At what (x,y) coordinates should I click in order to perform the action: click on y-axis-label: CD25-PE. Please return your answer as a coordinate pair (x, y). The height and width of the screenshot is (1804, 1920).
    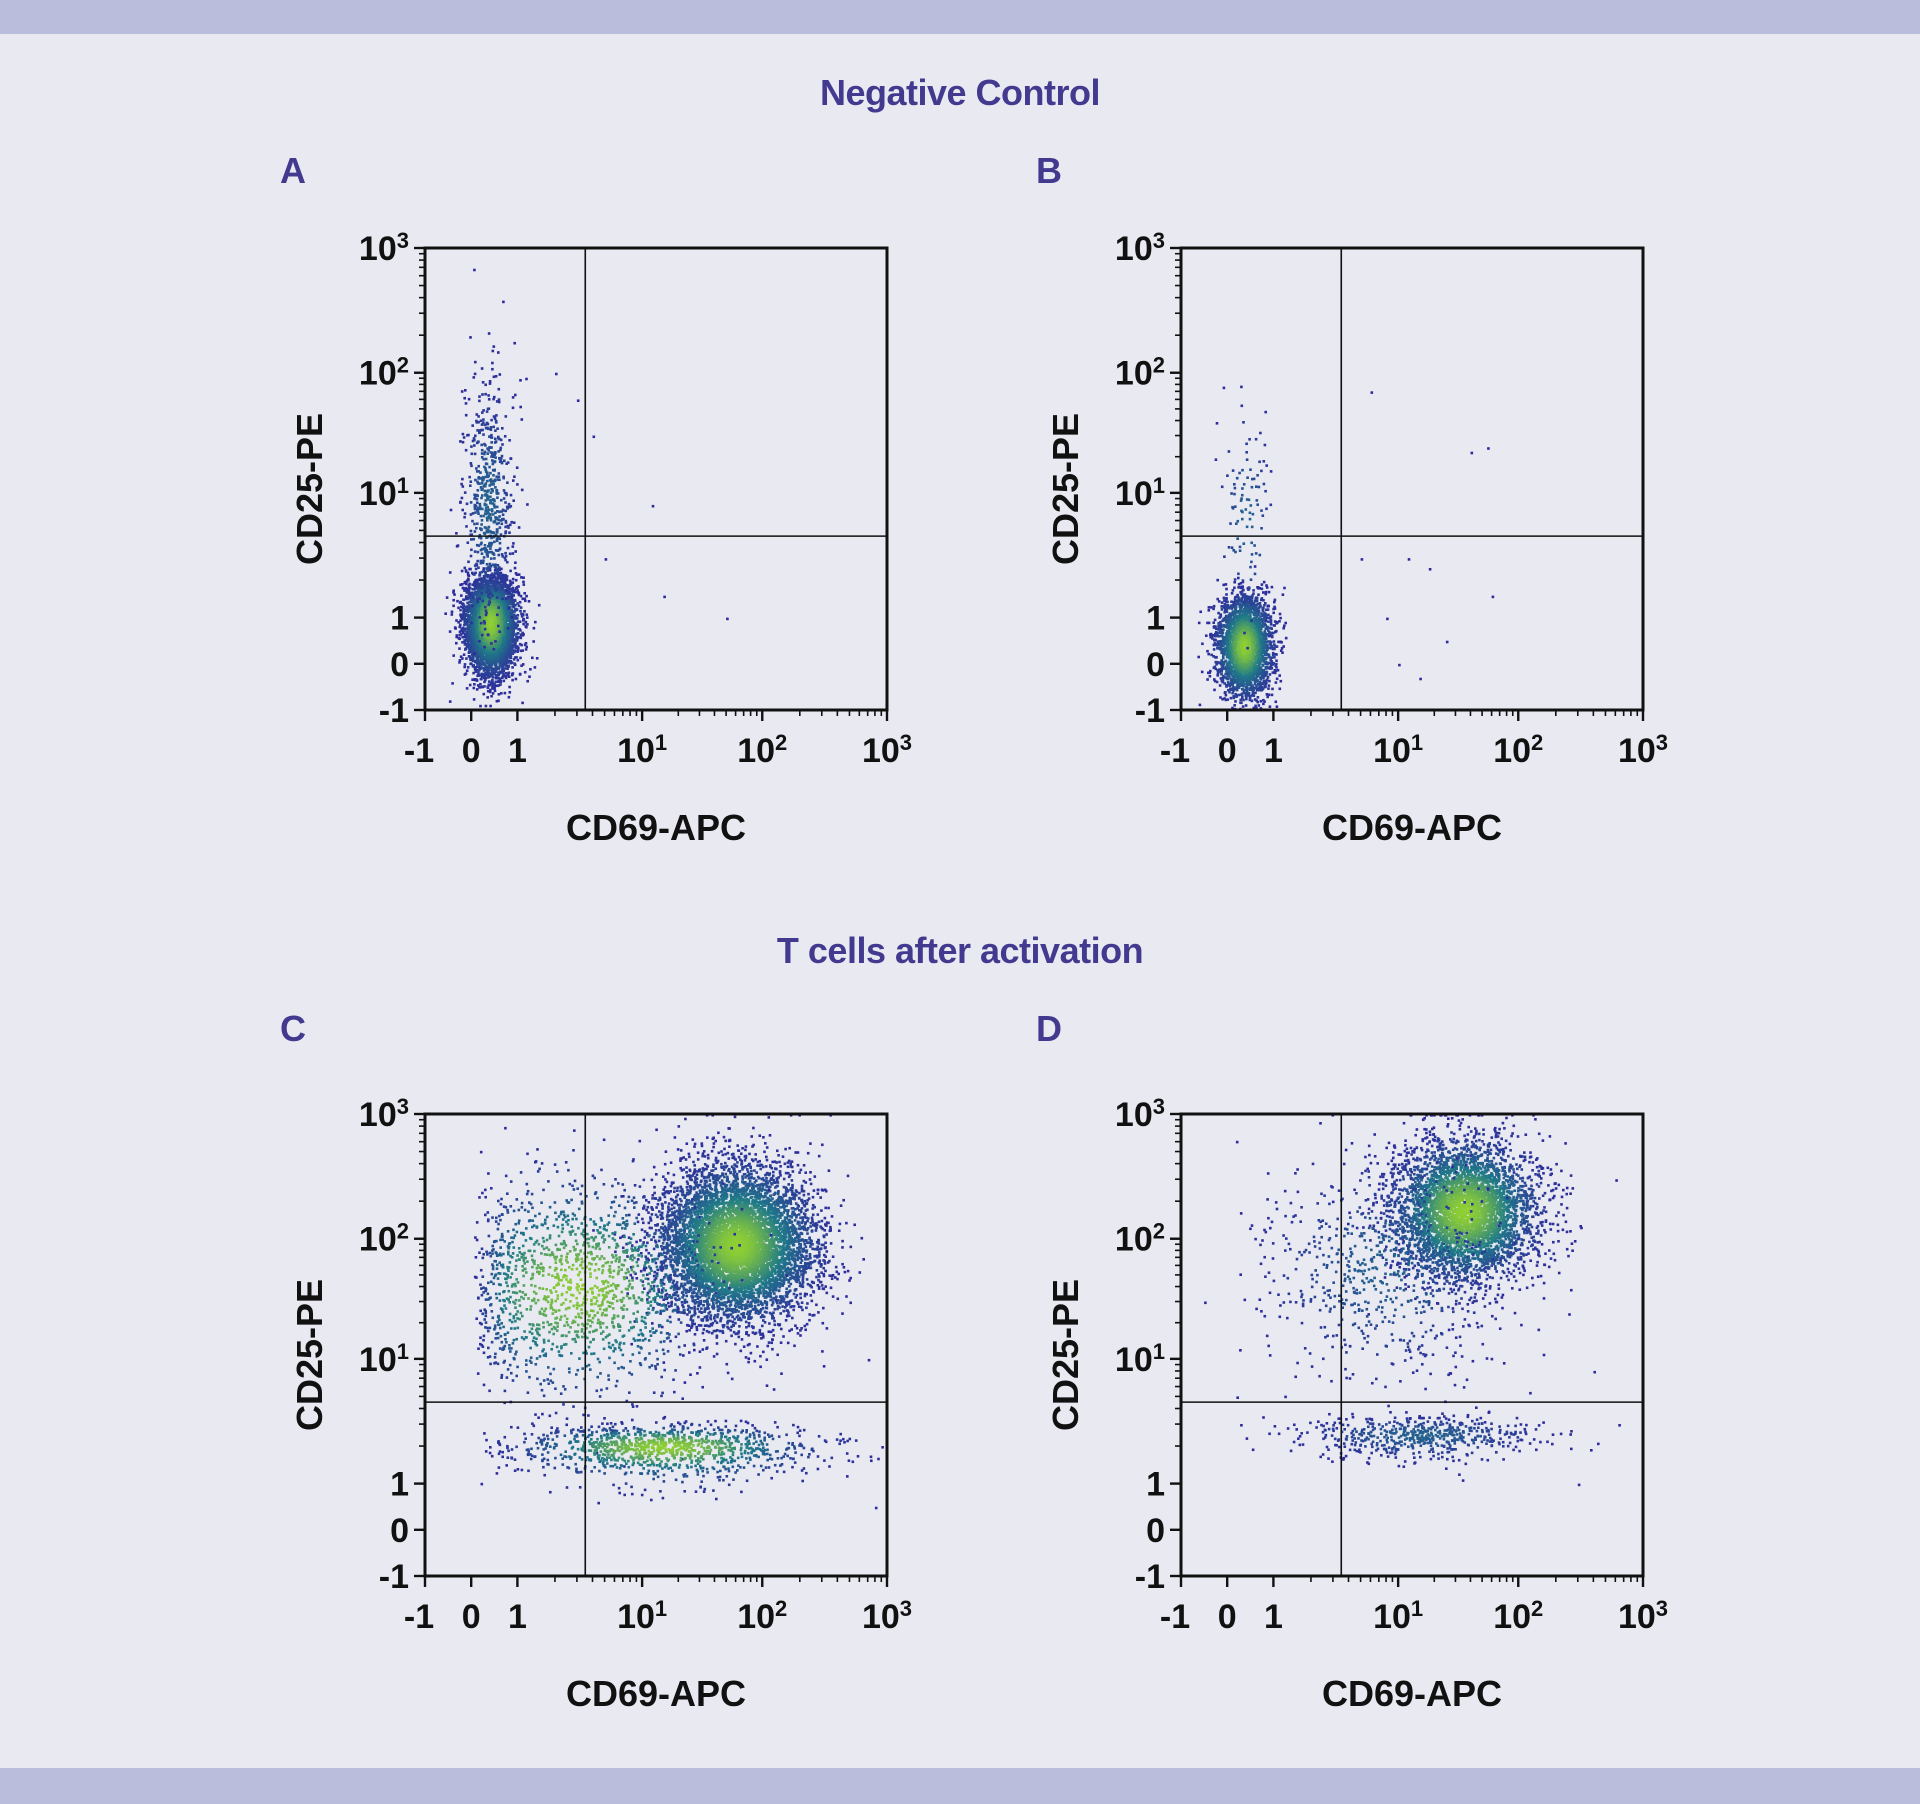
    Looking at the image, I should click on (309, 489).